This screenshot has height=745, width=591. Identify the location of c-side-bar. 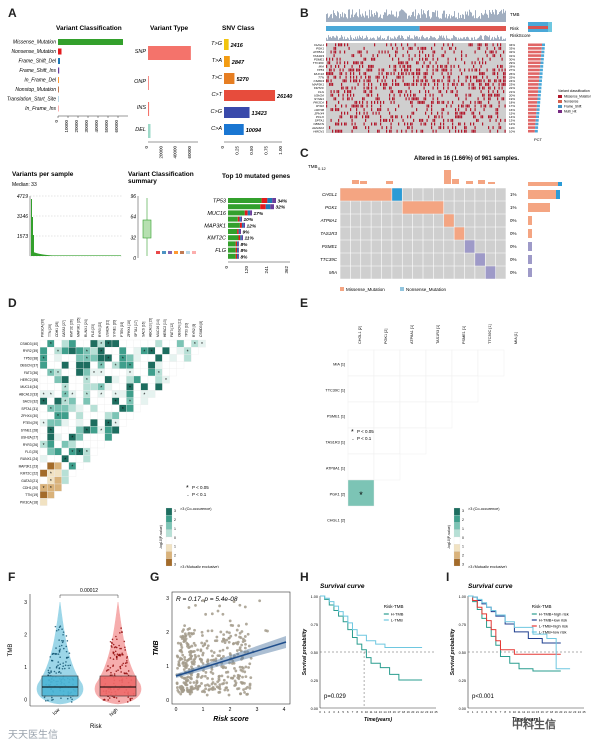
(530, 246).